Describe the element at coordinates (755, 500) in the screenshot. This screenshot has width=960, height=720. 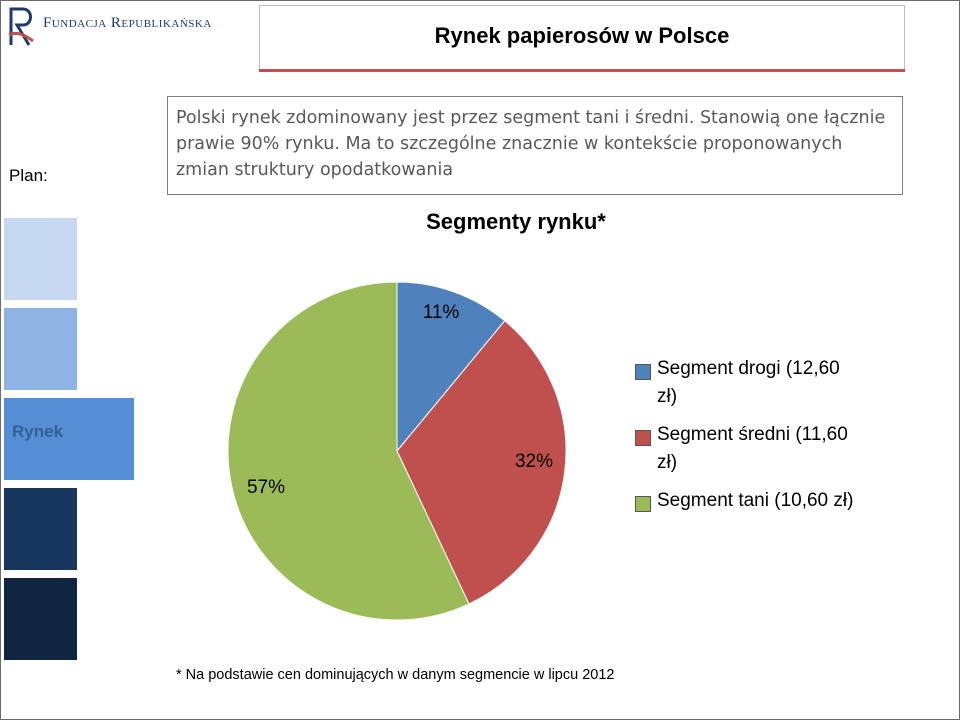
I see `legend-label-3: Segment tani (10,60 zł)` at that location.